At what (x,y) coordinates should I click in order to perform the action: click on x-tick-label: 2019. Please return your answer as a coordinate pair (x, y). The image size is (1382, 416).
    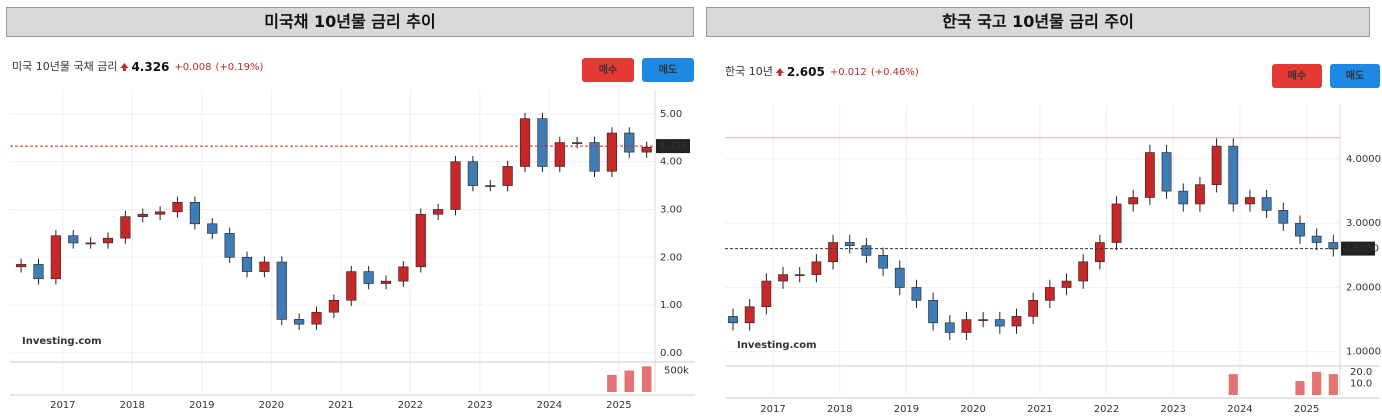
    Looking at the image, I should click on (906, 409).